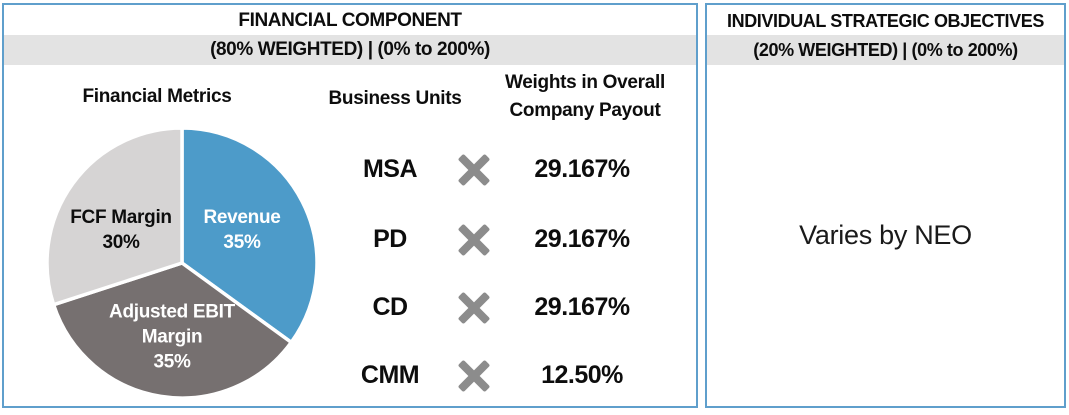  What do you see at coordinates (390, 239) in the screenshot?
I see `business-unit-label: PD` at bounding box center [390, 239].